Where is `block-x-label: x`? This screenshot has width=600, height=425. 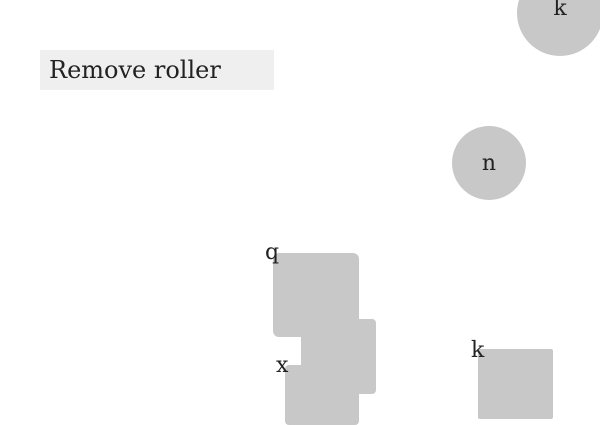 block-x-label: x is located at coordinates (282, 365).